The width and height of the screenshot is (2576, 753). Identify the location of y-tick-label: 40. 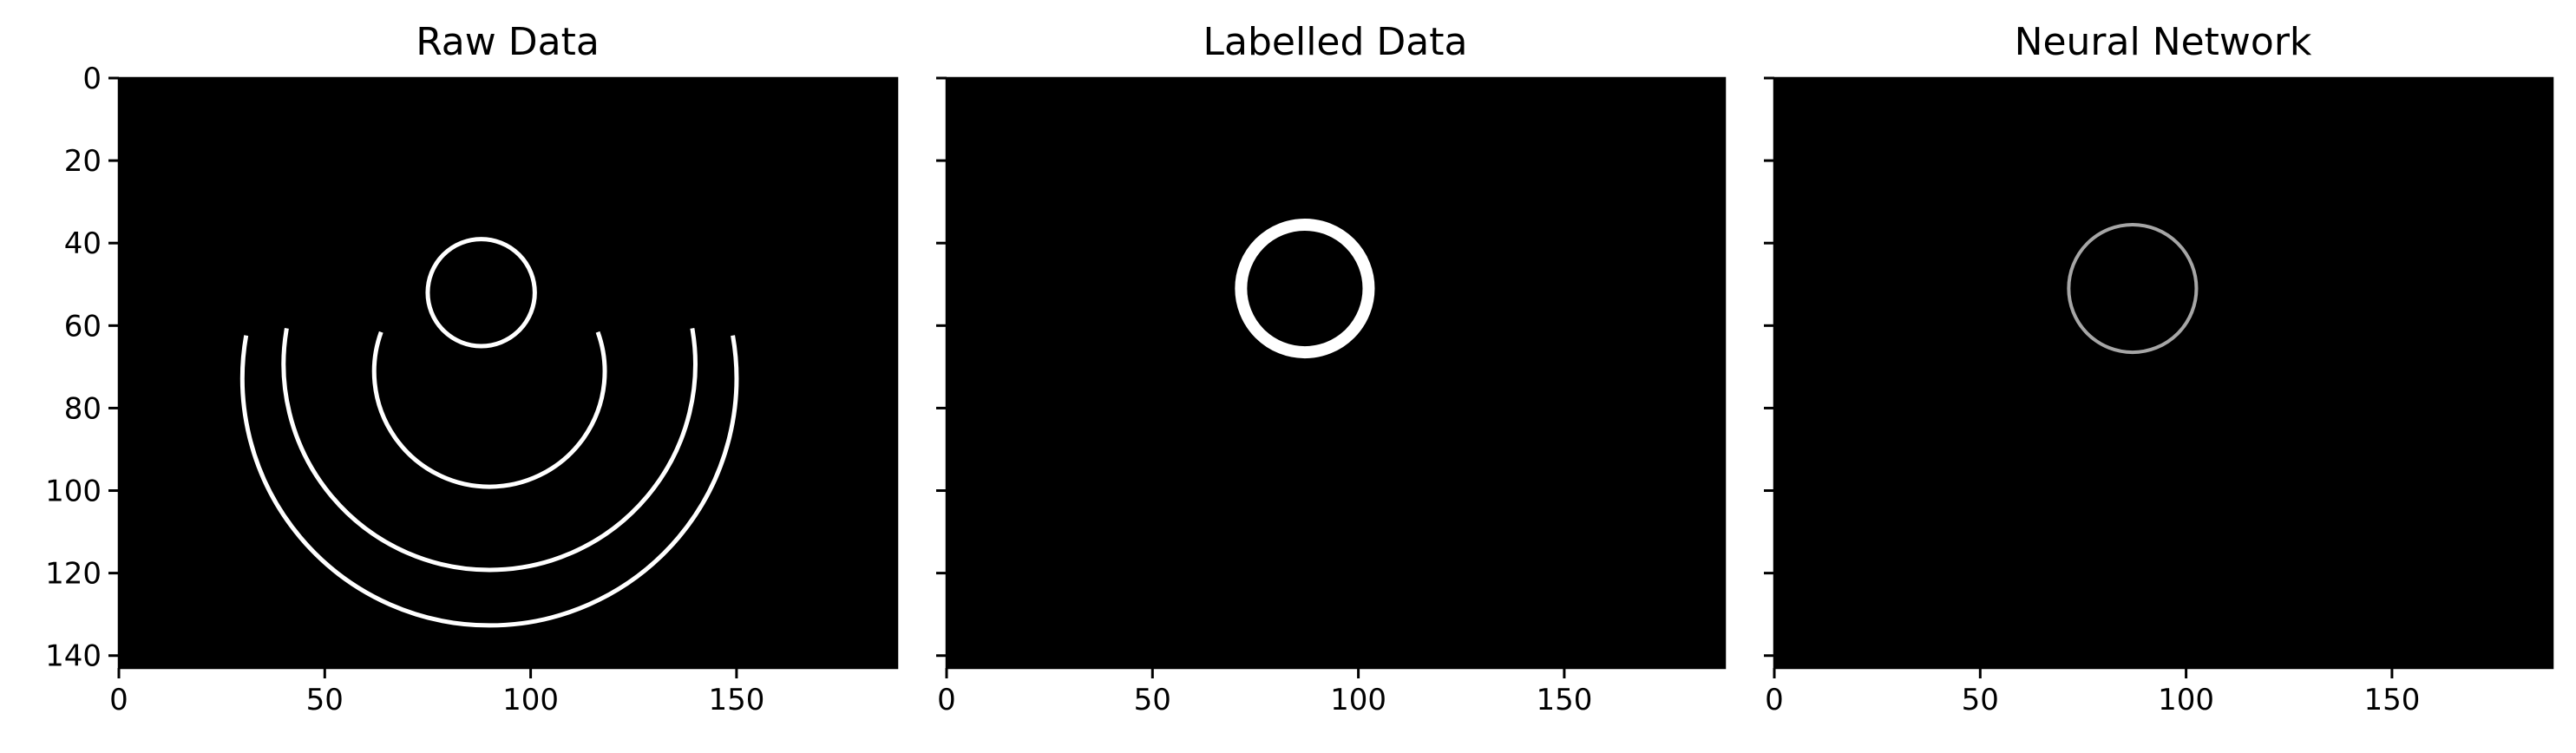
(83, 244).